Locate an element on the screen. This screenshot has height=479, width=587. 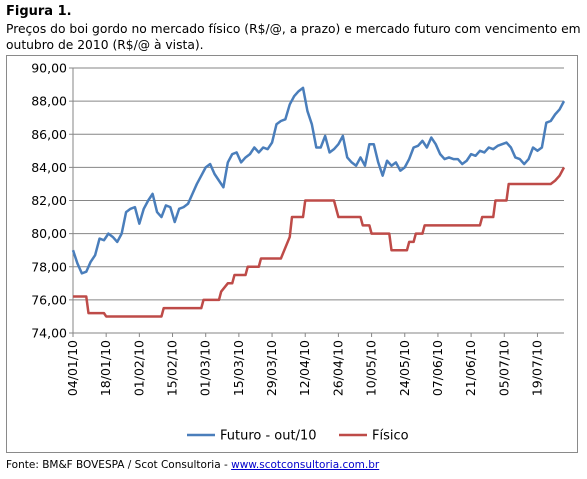
x-tick-label: 12/04/10 is located at coordinates (304, 368).